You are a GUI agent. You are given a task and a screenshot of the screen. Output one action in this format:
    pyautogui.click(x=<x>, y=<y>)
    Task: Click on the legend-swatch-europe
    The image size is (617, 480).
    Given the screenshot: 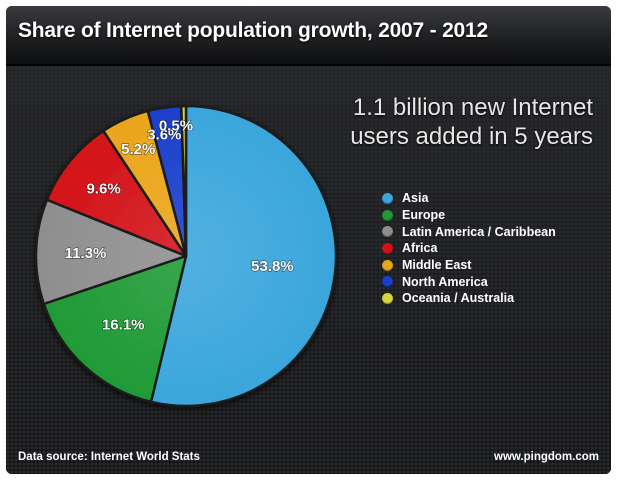 What is the action you would take?
    pyautogui.click(x=387, y=215)
    